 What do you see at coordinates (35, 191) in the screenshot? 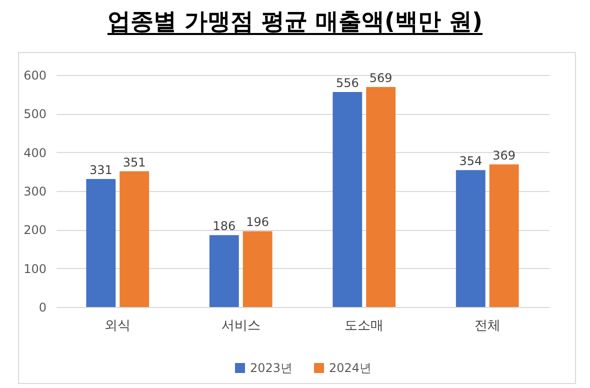
I see `y-tick-label: 300` at bounding box center [35, 191].